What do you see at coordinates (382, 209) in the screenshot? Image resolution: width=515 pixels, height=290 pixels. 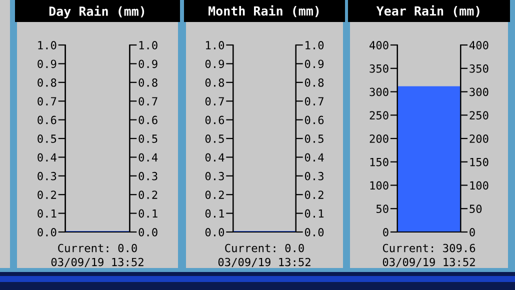 I see `y-tick-label: 50` at bounding box center [382, 209].